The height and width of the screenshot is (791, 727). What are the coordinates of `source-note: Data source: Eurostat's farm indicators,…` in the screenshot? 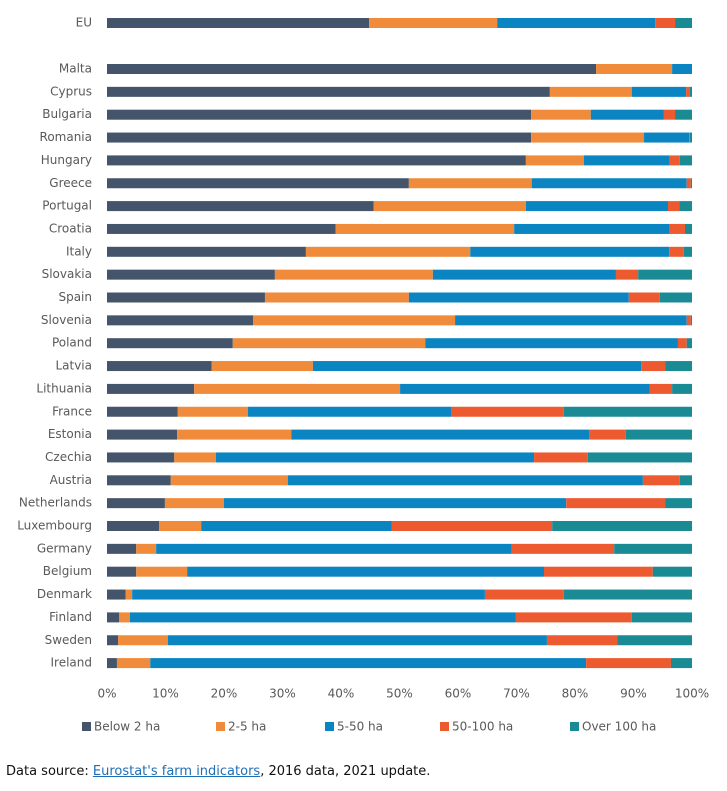 It's located at (218, 771).